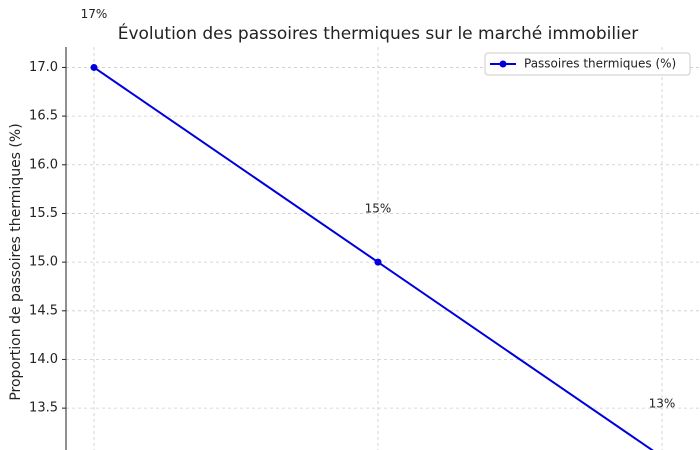 The width and height of the screenshot is (700, 450). I want to click on legend-marker, so click(503, 64).